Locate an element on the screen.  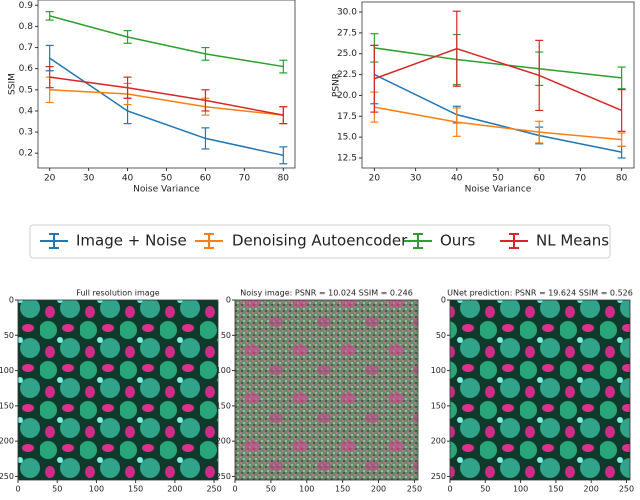
y-tick-label: 27.5 is located at coordinates (347, 33).